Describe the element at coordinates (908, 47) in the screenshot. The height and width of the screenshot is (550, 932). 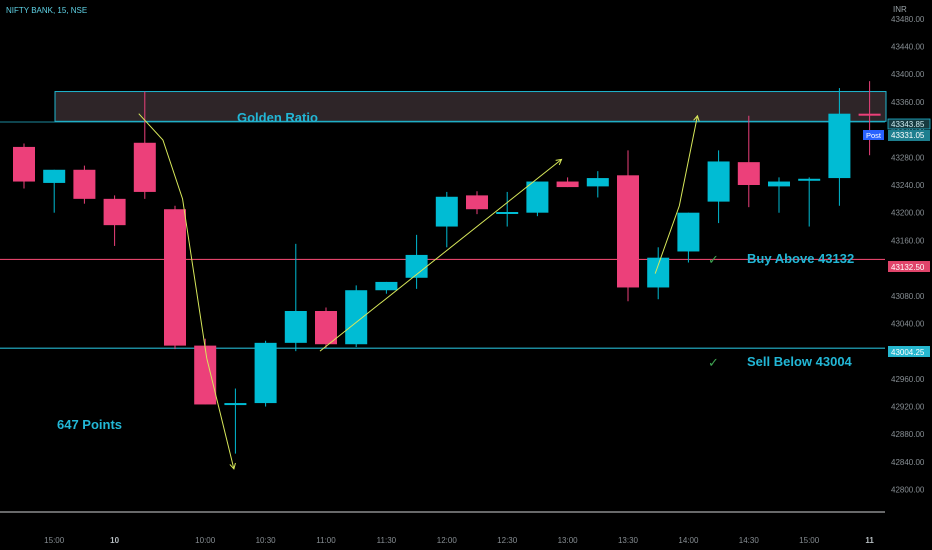
I see `y-tick-label: 43440.00` at that location.